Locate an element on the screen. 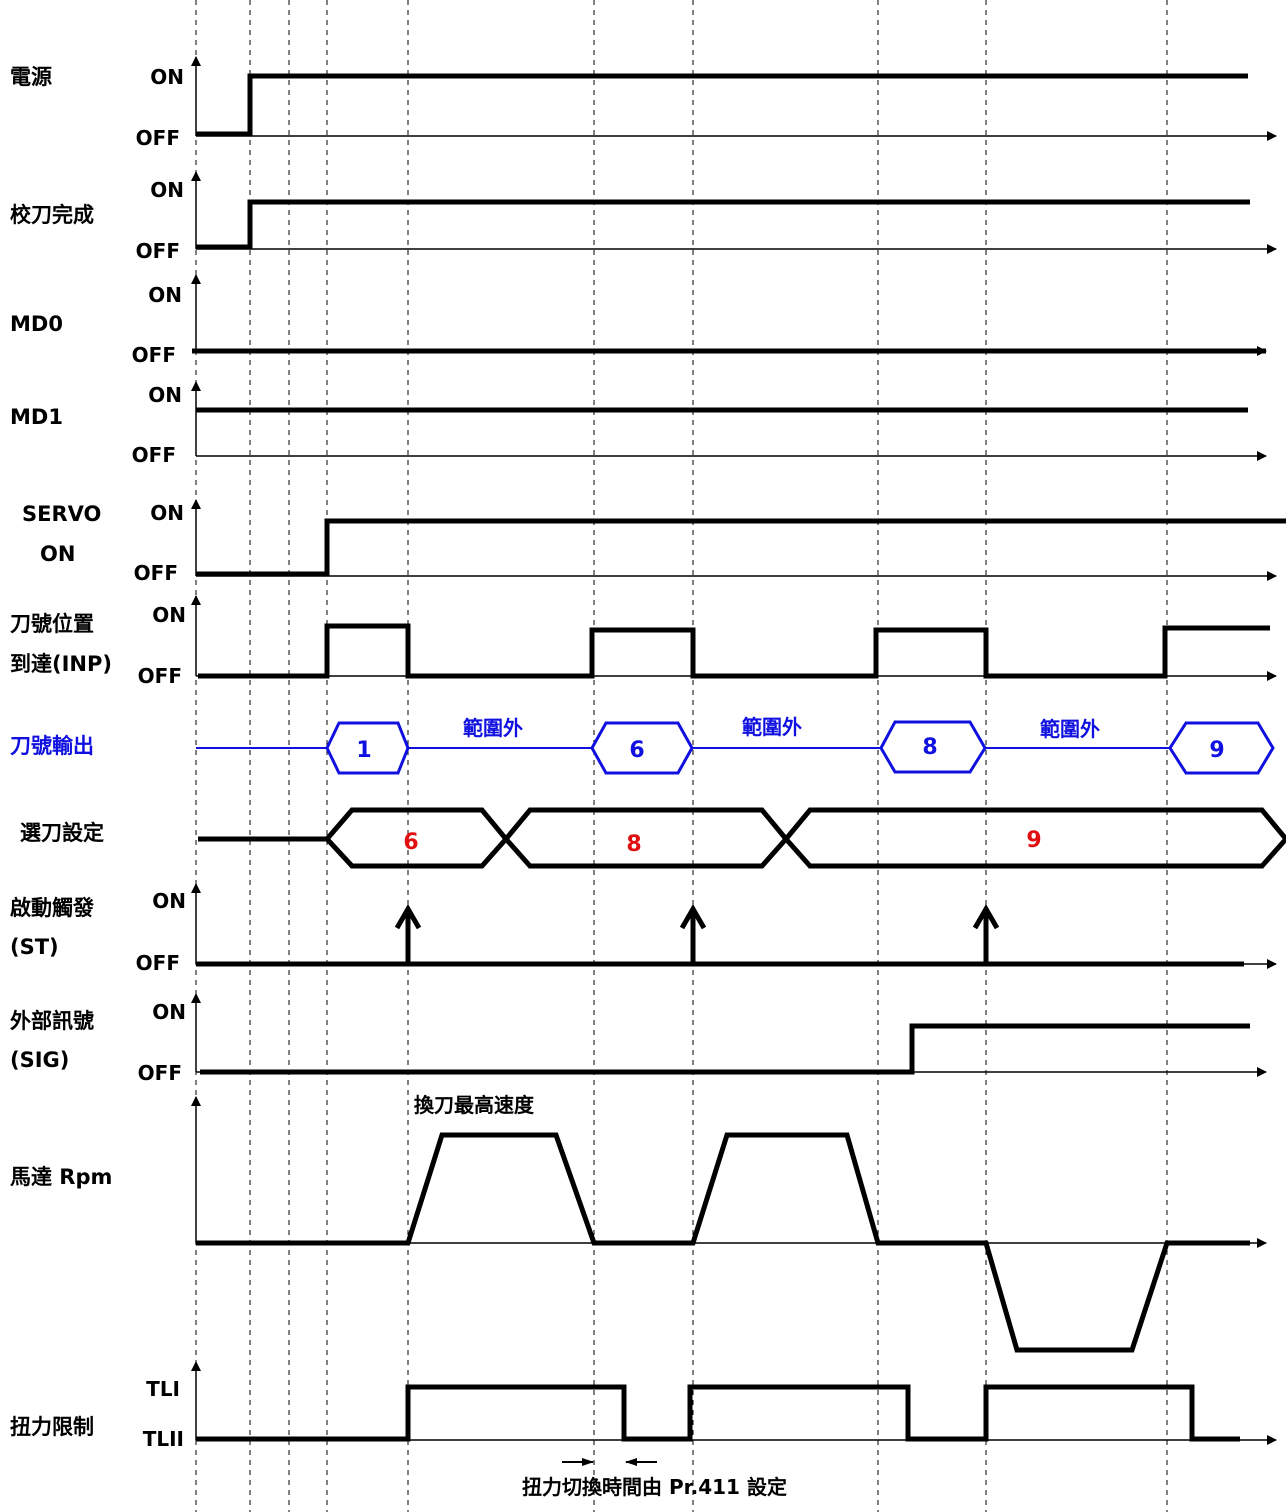 Image resolution: width=1286 pixels, height=1512 pixels. wave-inp is located at coordinates (734, 651).